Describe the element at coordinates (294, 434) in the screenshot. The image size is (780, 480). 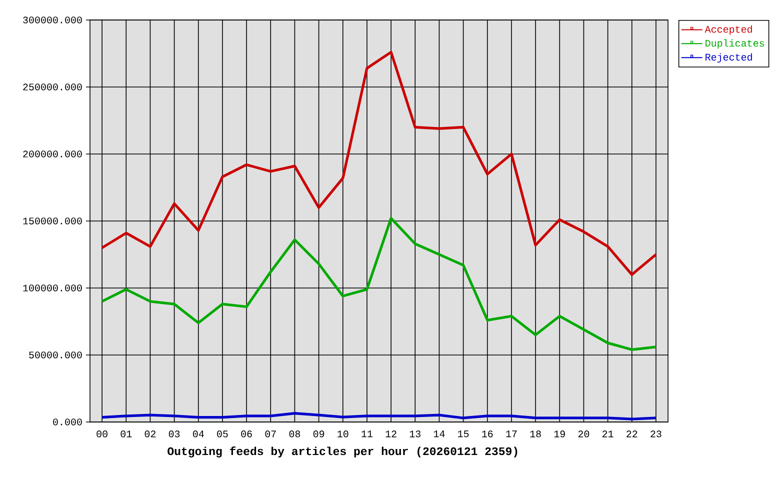
I see `x-tick-label: 08` at that location.